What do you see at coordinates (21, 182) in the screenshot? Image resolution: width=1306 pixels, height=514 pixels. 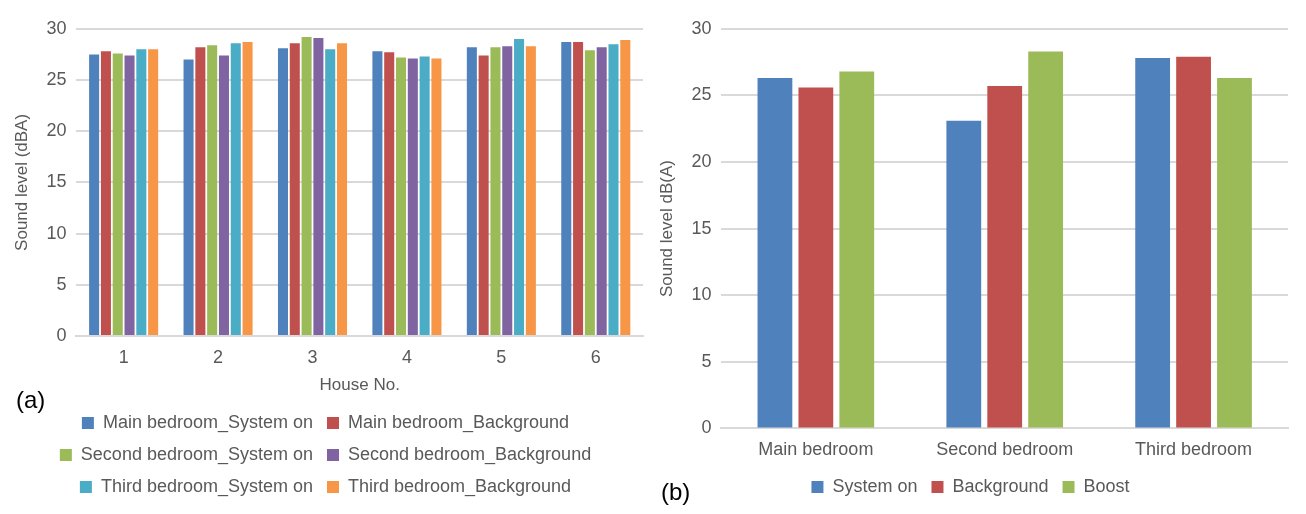 I see `y-axis-title: Sound level (dBA)` at bounding box center [21, 182].